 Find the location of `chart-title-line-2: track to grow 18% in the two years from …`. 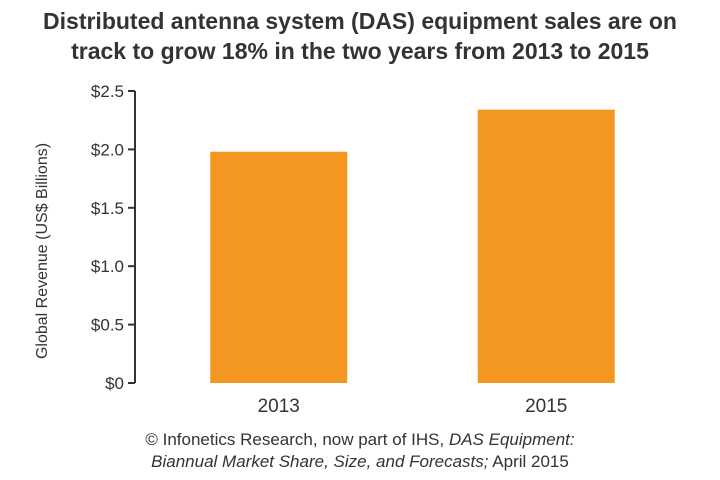

chart-title-line-2: track to grow 18% in the two years from … is located at coordinates (360, 51).